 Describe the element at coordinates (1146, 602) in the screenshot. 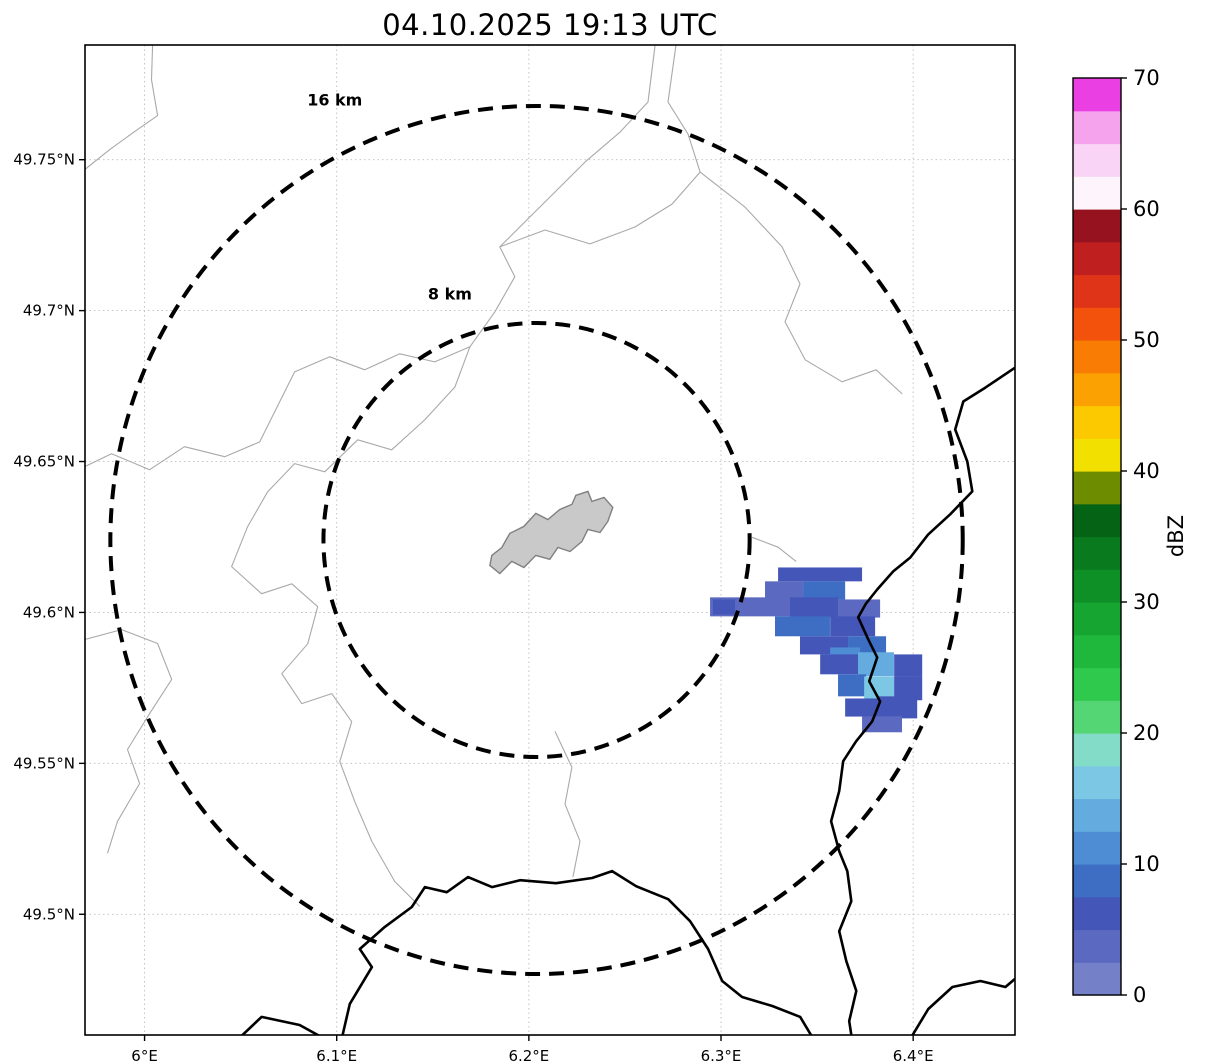

I see `colorbar-tick-label: 30` at that location.